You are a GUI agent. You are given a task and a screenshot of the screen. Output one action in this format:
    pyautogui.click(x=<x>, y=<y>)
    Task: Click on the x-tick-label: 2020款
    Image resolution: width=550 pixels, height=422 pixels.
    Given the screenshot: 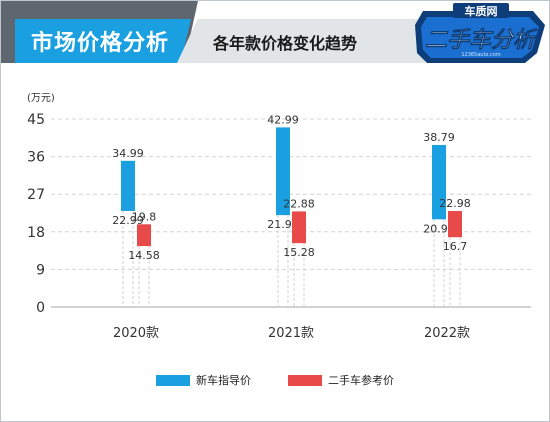 What is the action you would take?
    pyautogui.click(x=136, y=333)
    